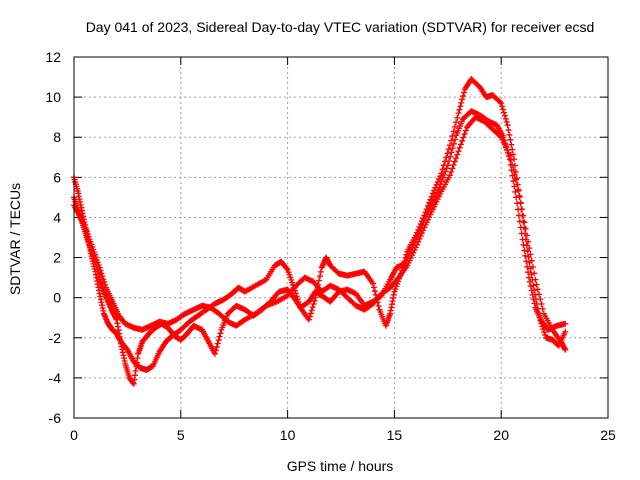 The width and height of the screenshot is (640, 480). Describe the element at coordinates (608, 435) in the screenshot. I see `x-tick-label: 25` at that location.